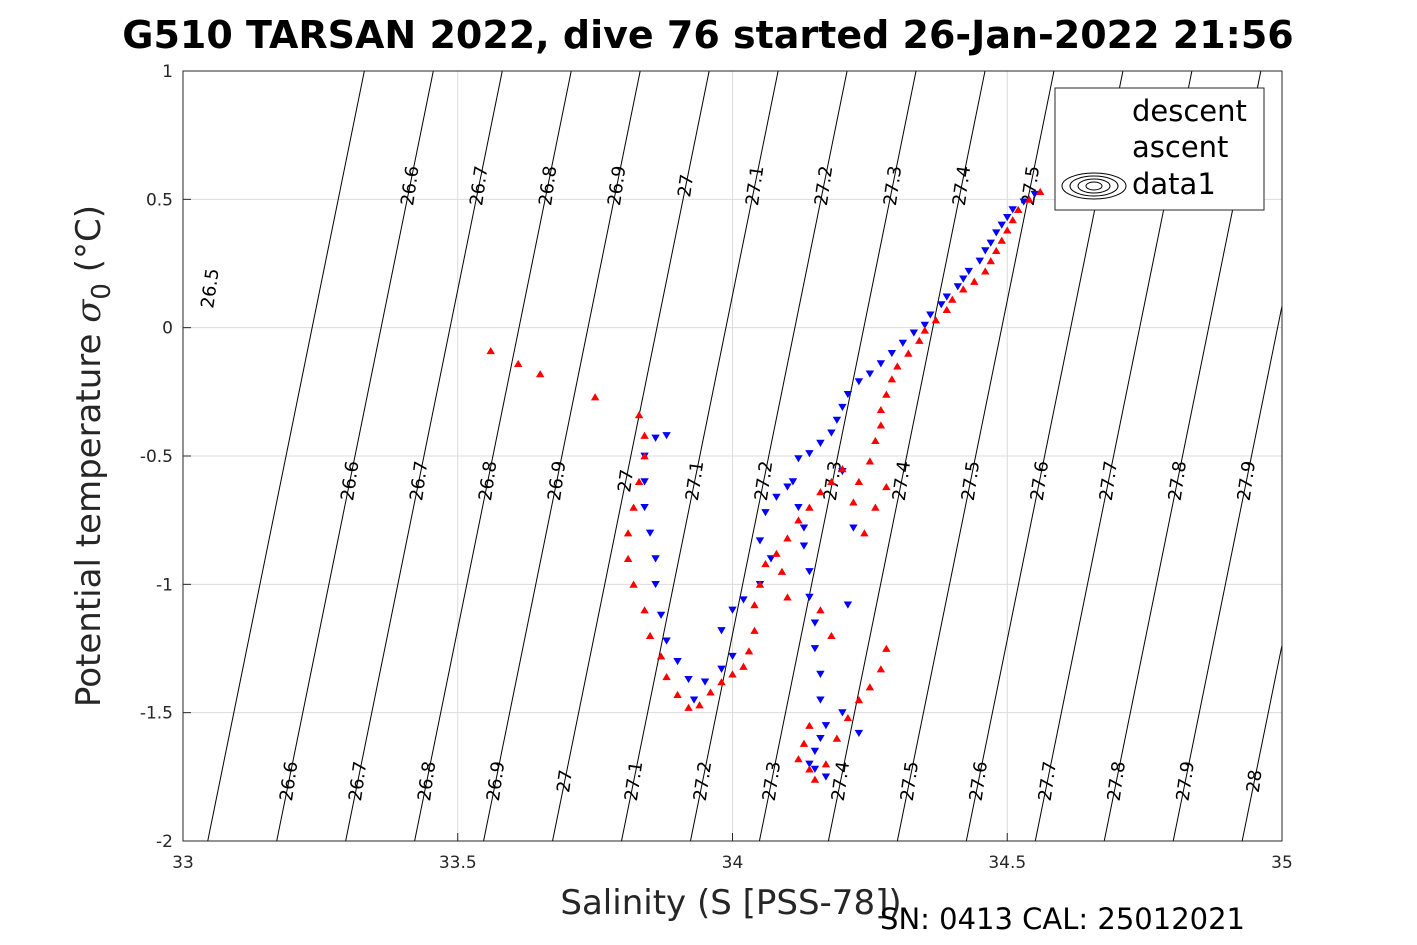 The width and height of the screenshot is (1417, 945). What do you see at coordinates (156, 714) in the screenshot?
I see `y-tick-label: -1.5` at bounding box center [156, 714].